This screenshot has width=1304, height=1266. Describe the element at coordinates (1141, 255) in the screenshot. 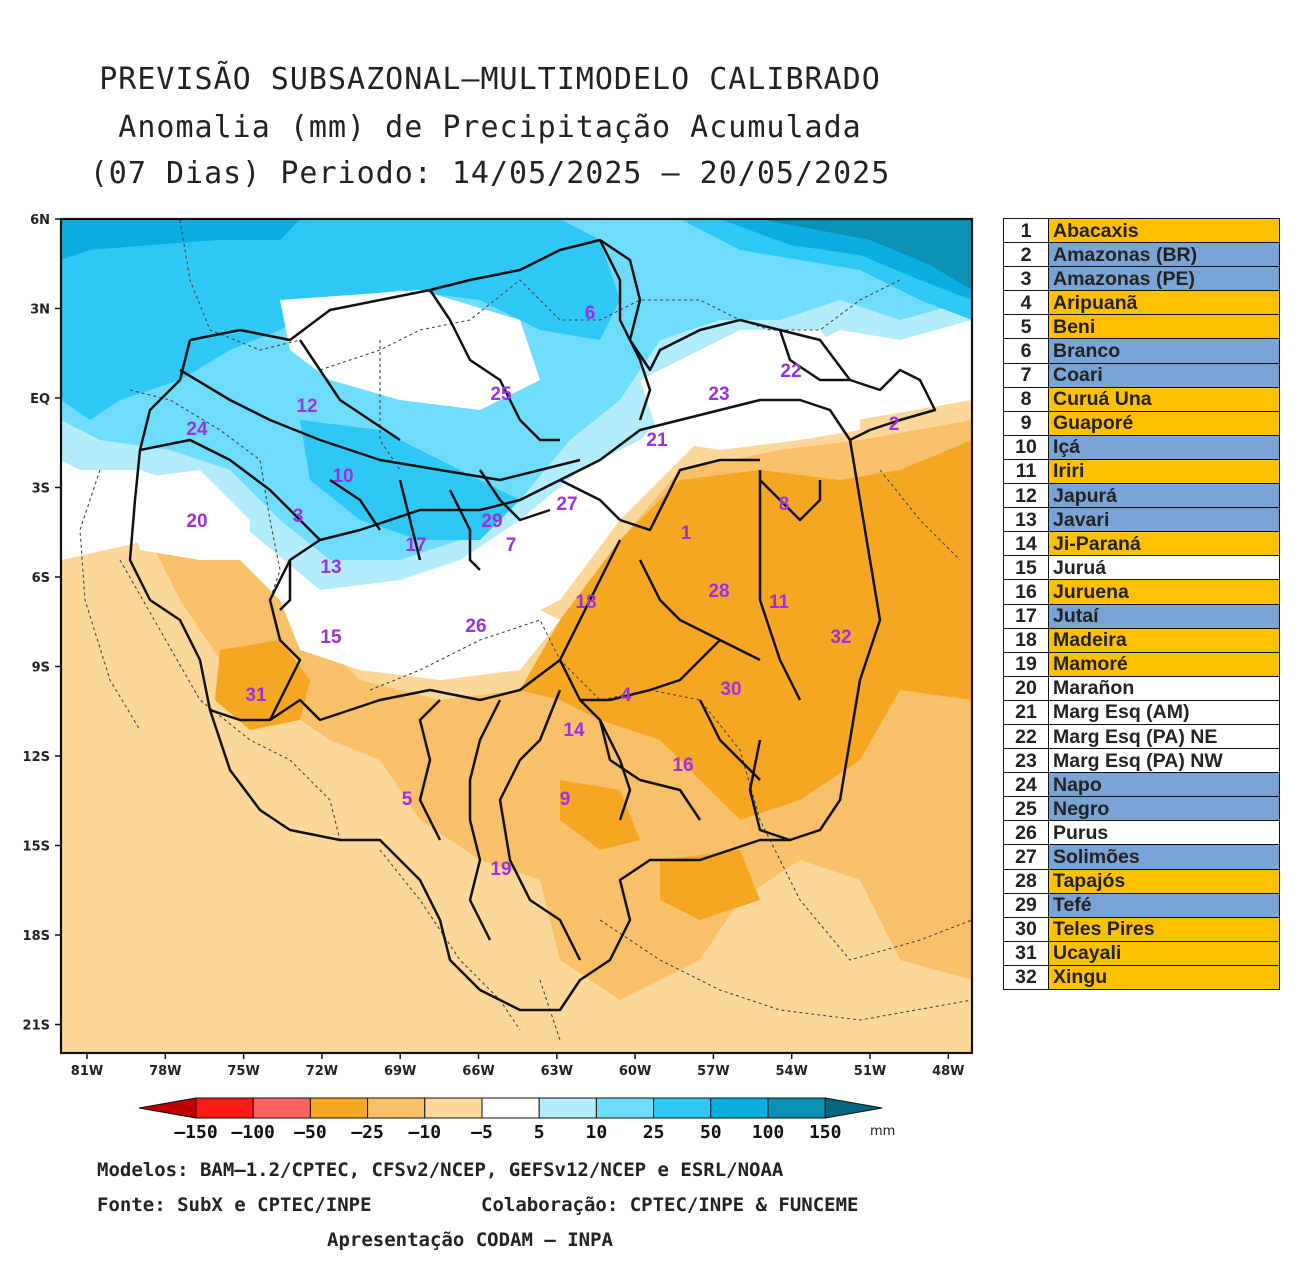

I see `legend-row: 2 Amazonas (BR)` at that location.